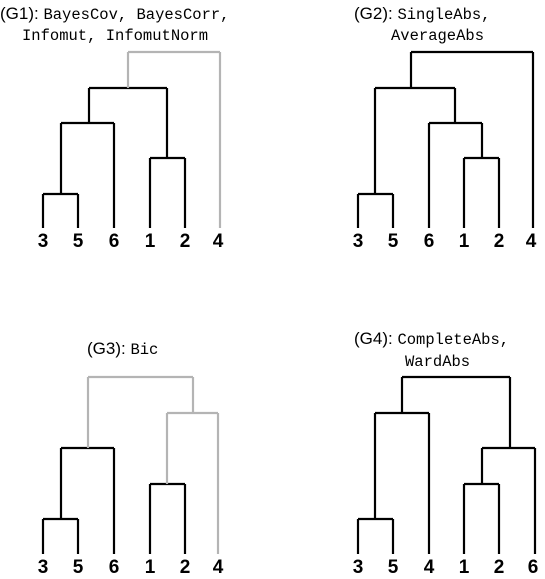 Image resolution: width=545 pixels, height=579 pixels. I want to click on g2-leaf-label: 6, so click(429, 241).